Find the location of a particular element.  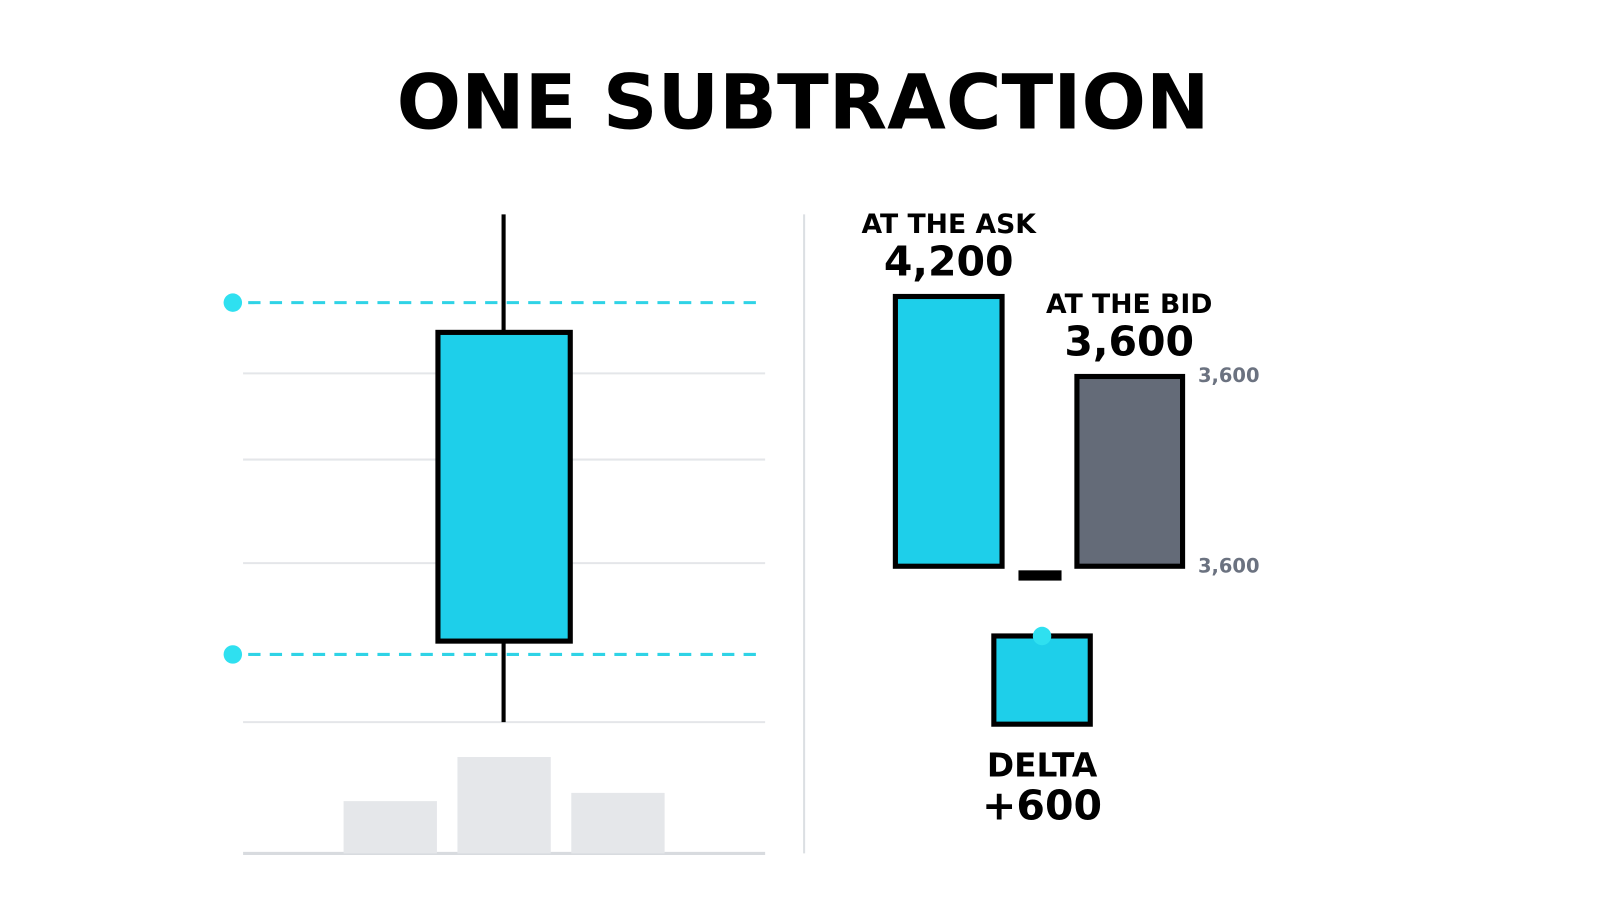

delta-bar is located at coordinates (1042, 680).